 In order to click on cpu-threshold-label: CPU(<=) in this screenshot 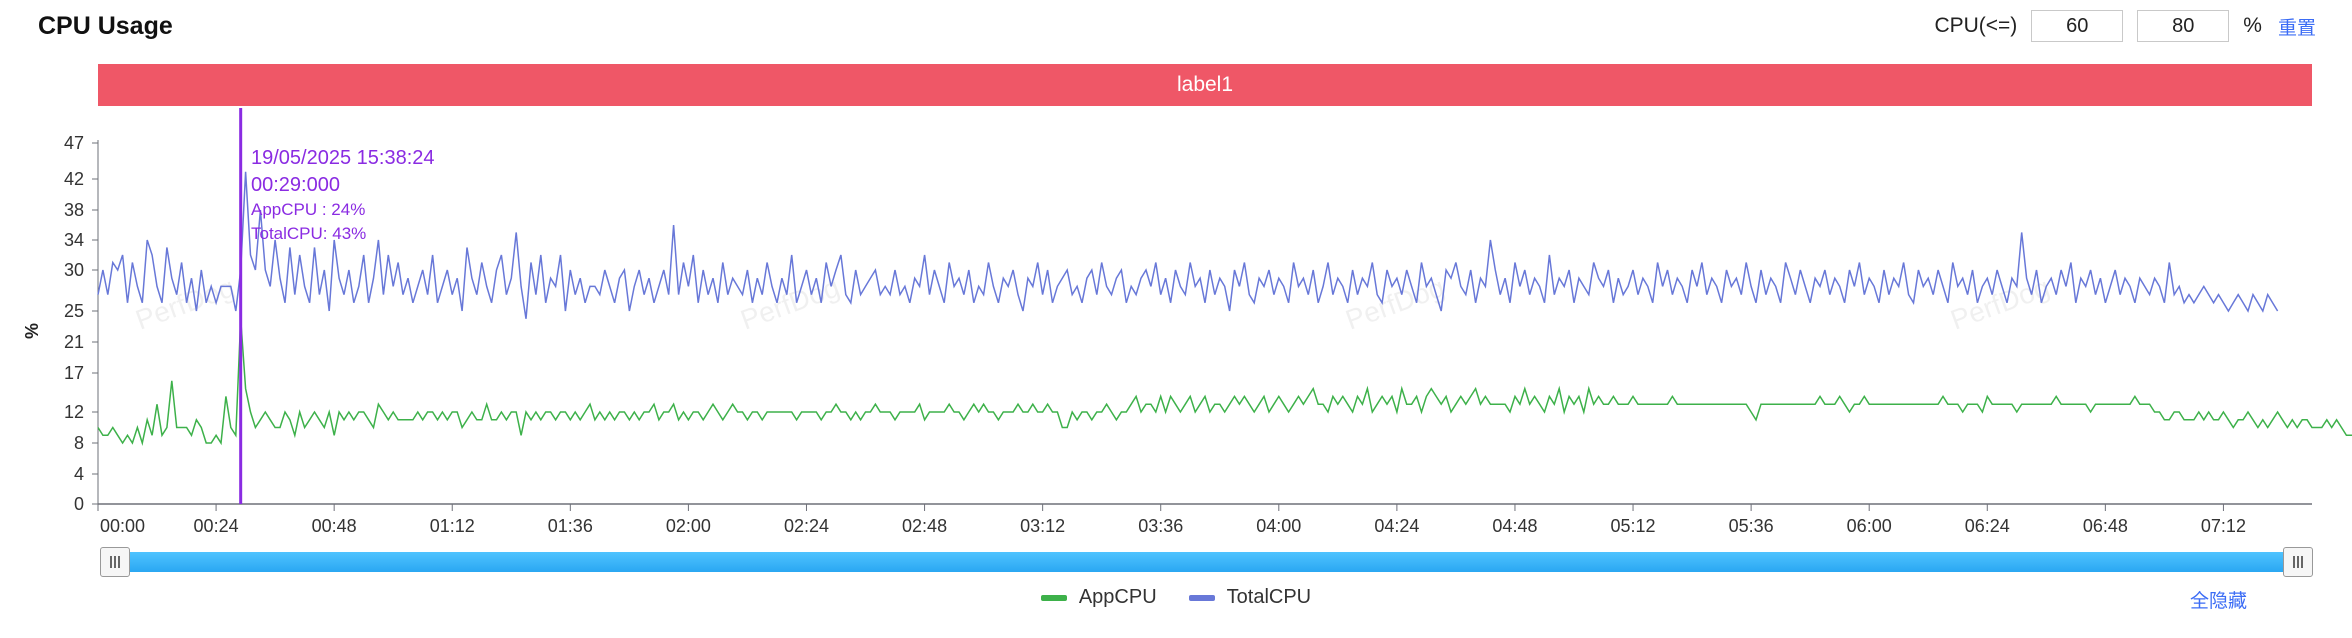, I will do `click(1976, 25)`.